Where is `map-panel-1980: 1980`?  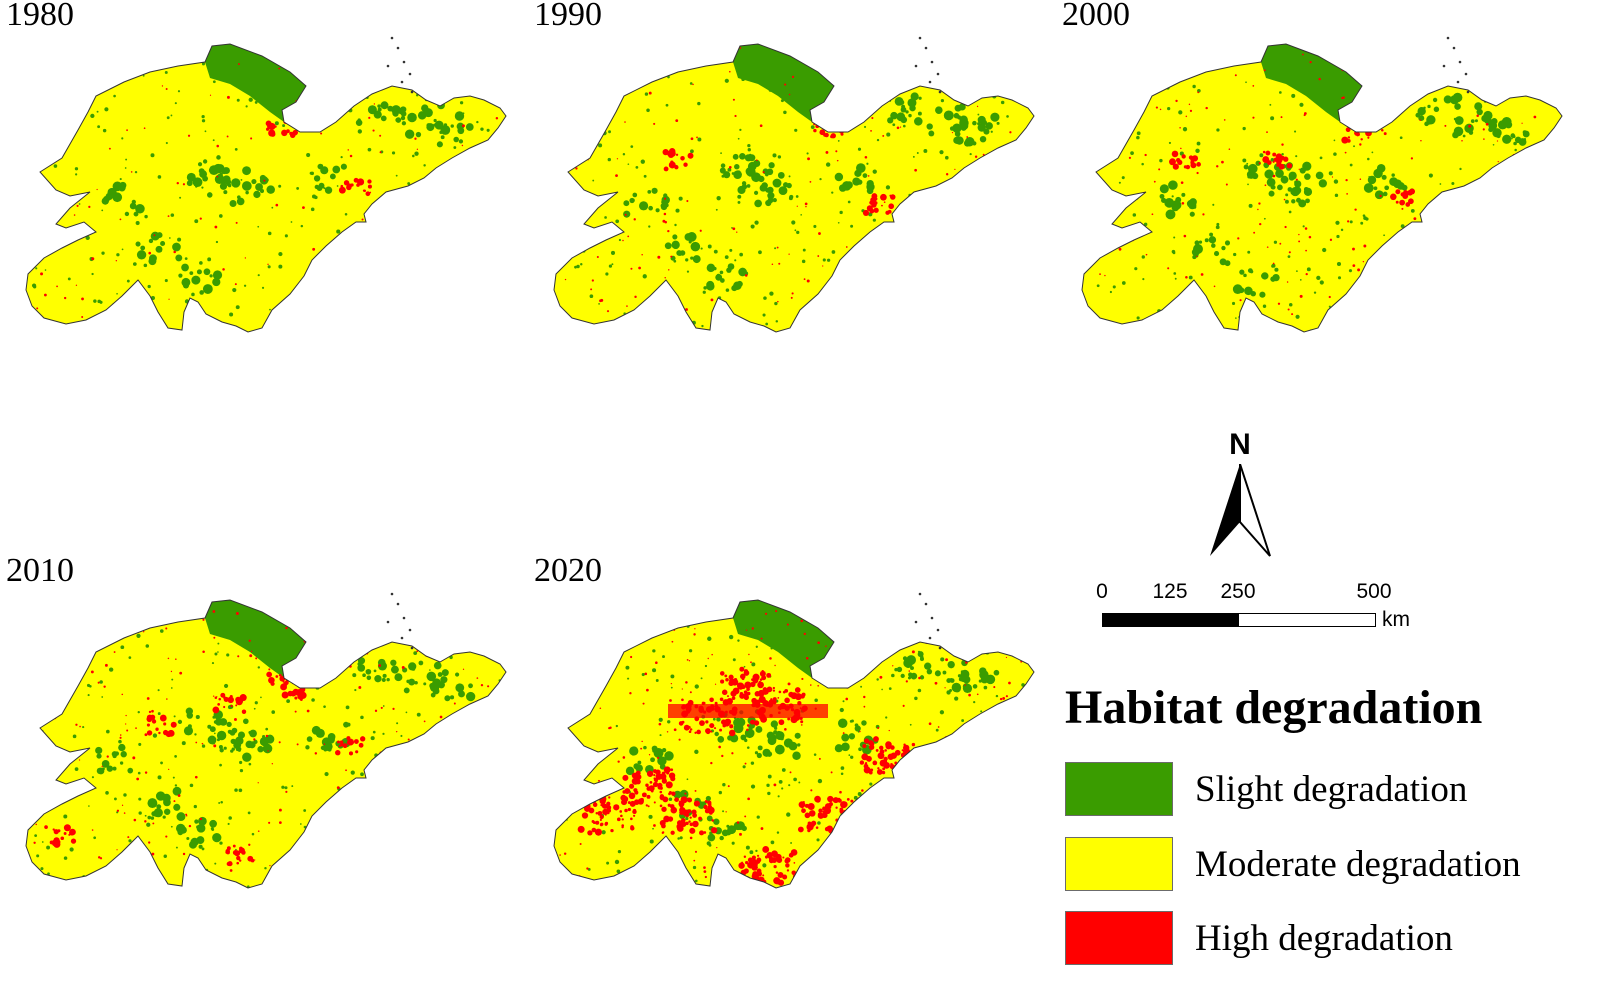
map-panel-1980: 1980 is located at coordinates (260, 180).